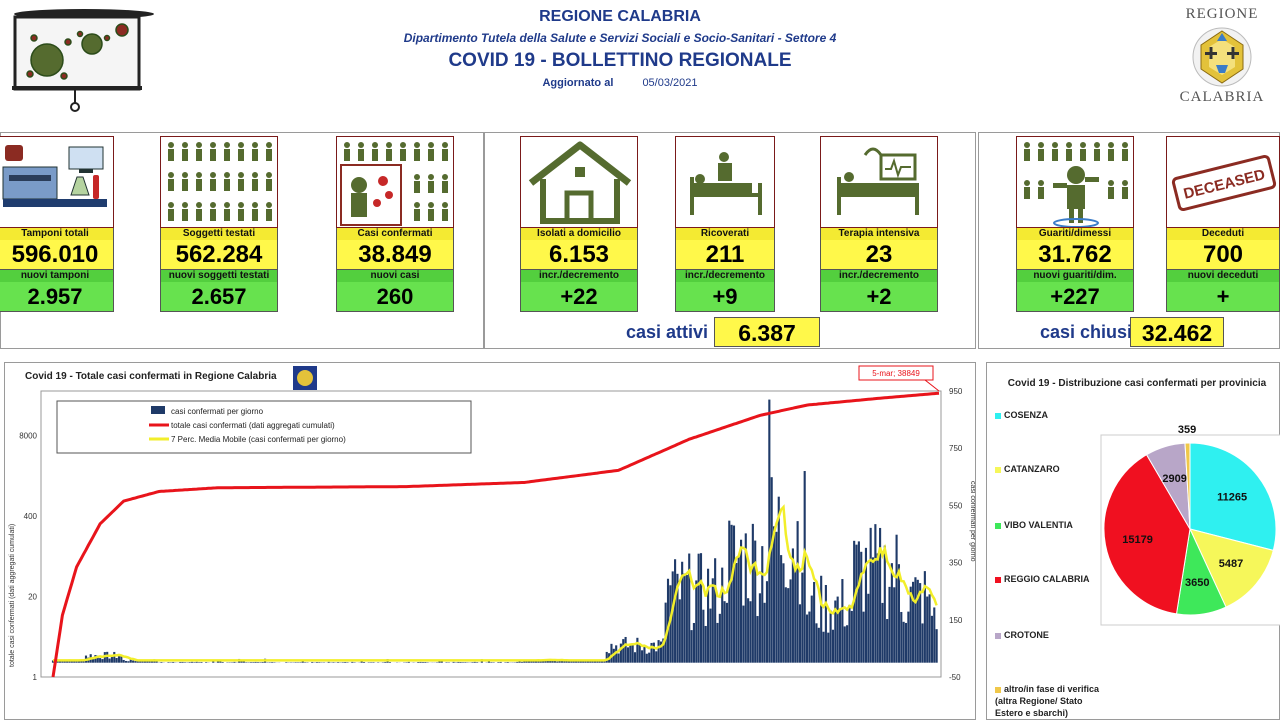  I want to click on card-label: Terapia intensiva, so click(879, 234).